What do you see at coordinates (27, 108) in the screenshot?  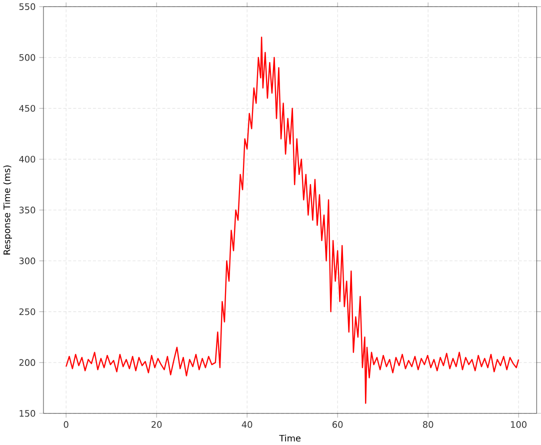 I see `y-tick-label: 450` at bounding box center [27, 108].